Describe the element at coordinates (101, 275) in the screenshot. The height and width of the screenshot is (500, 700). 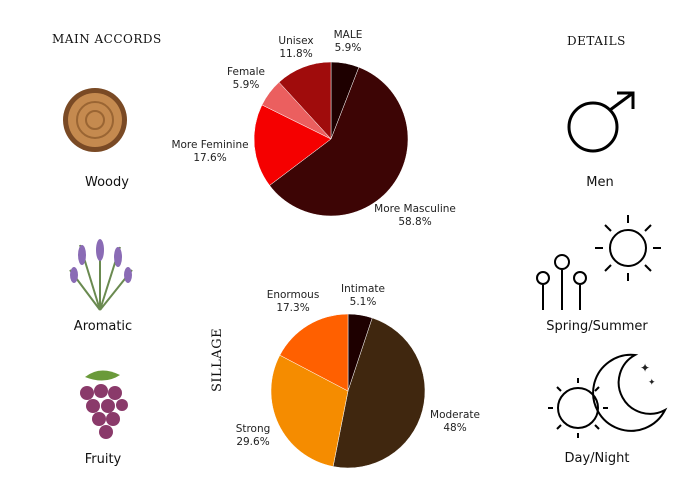
I see `lavender-icon` at that location.